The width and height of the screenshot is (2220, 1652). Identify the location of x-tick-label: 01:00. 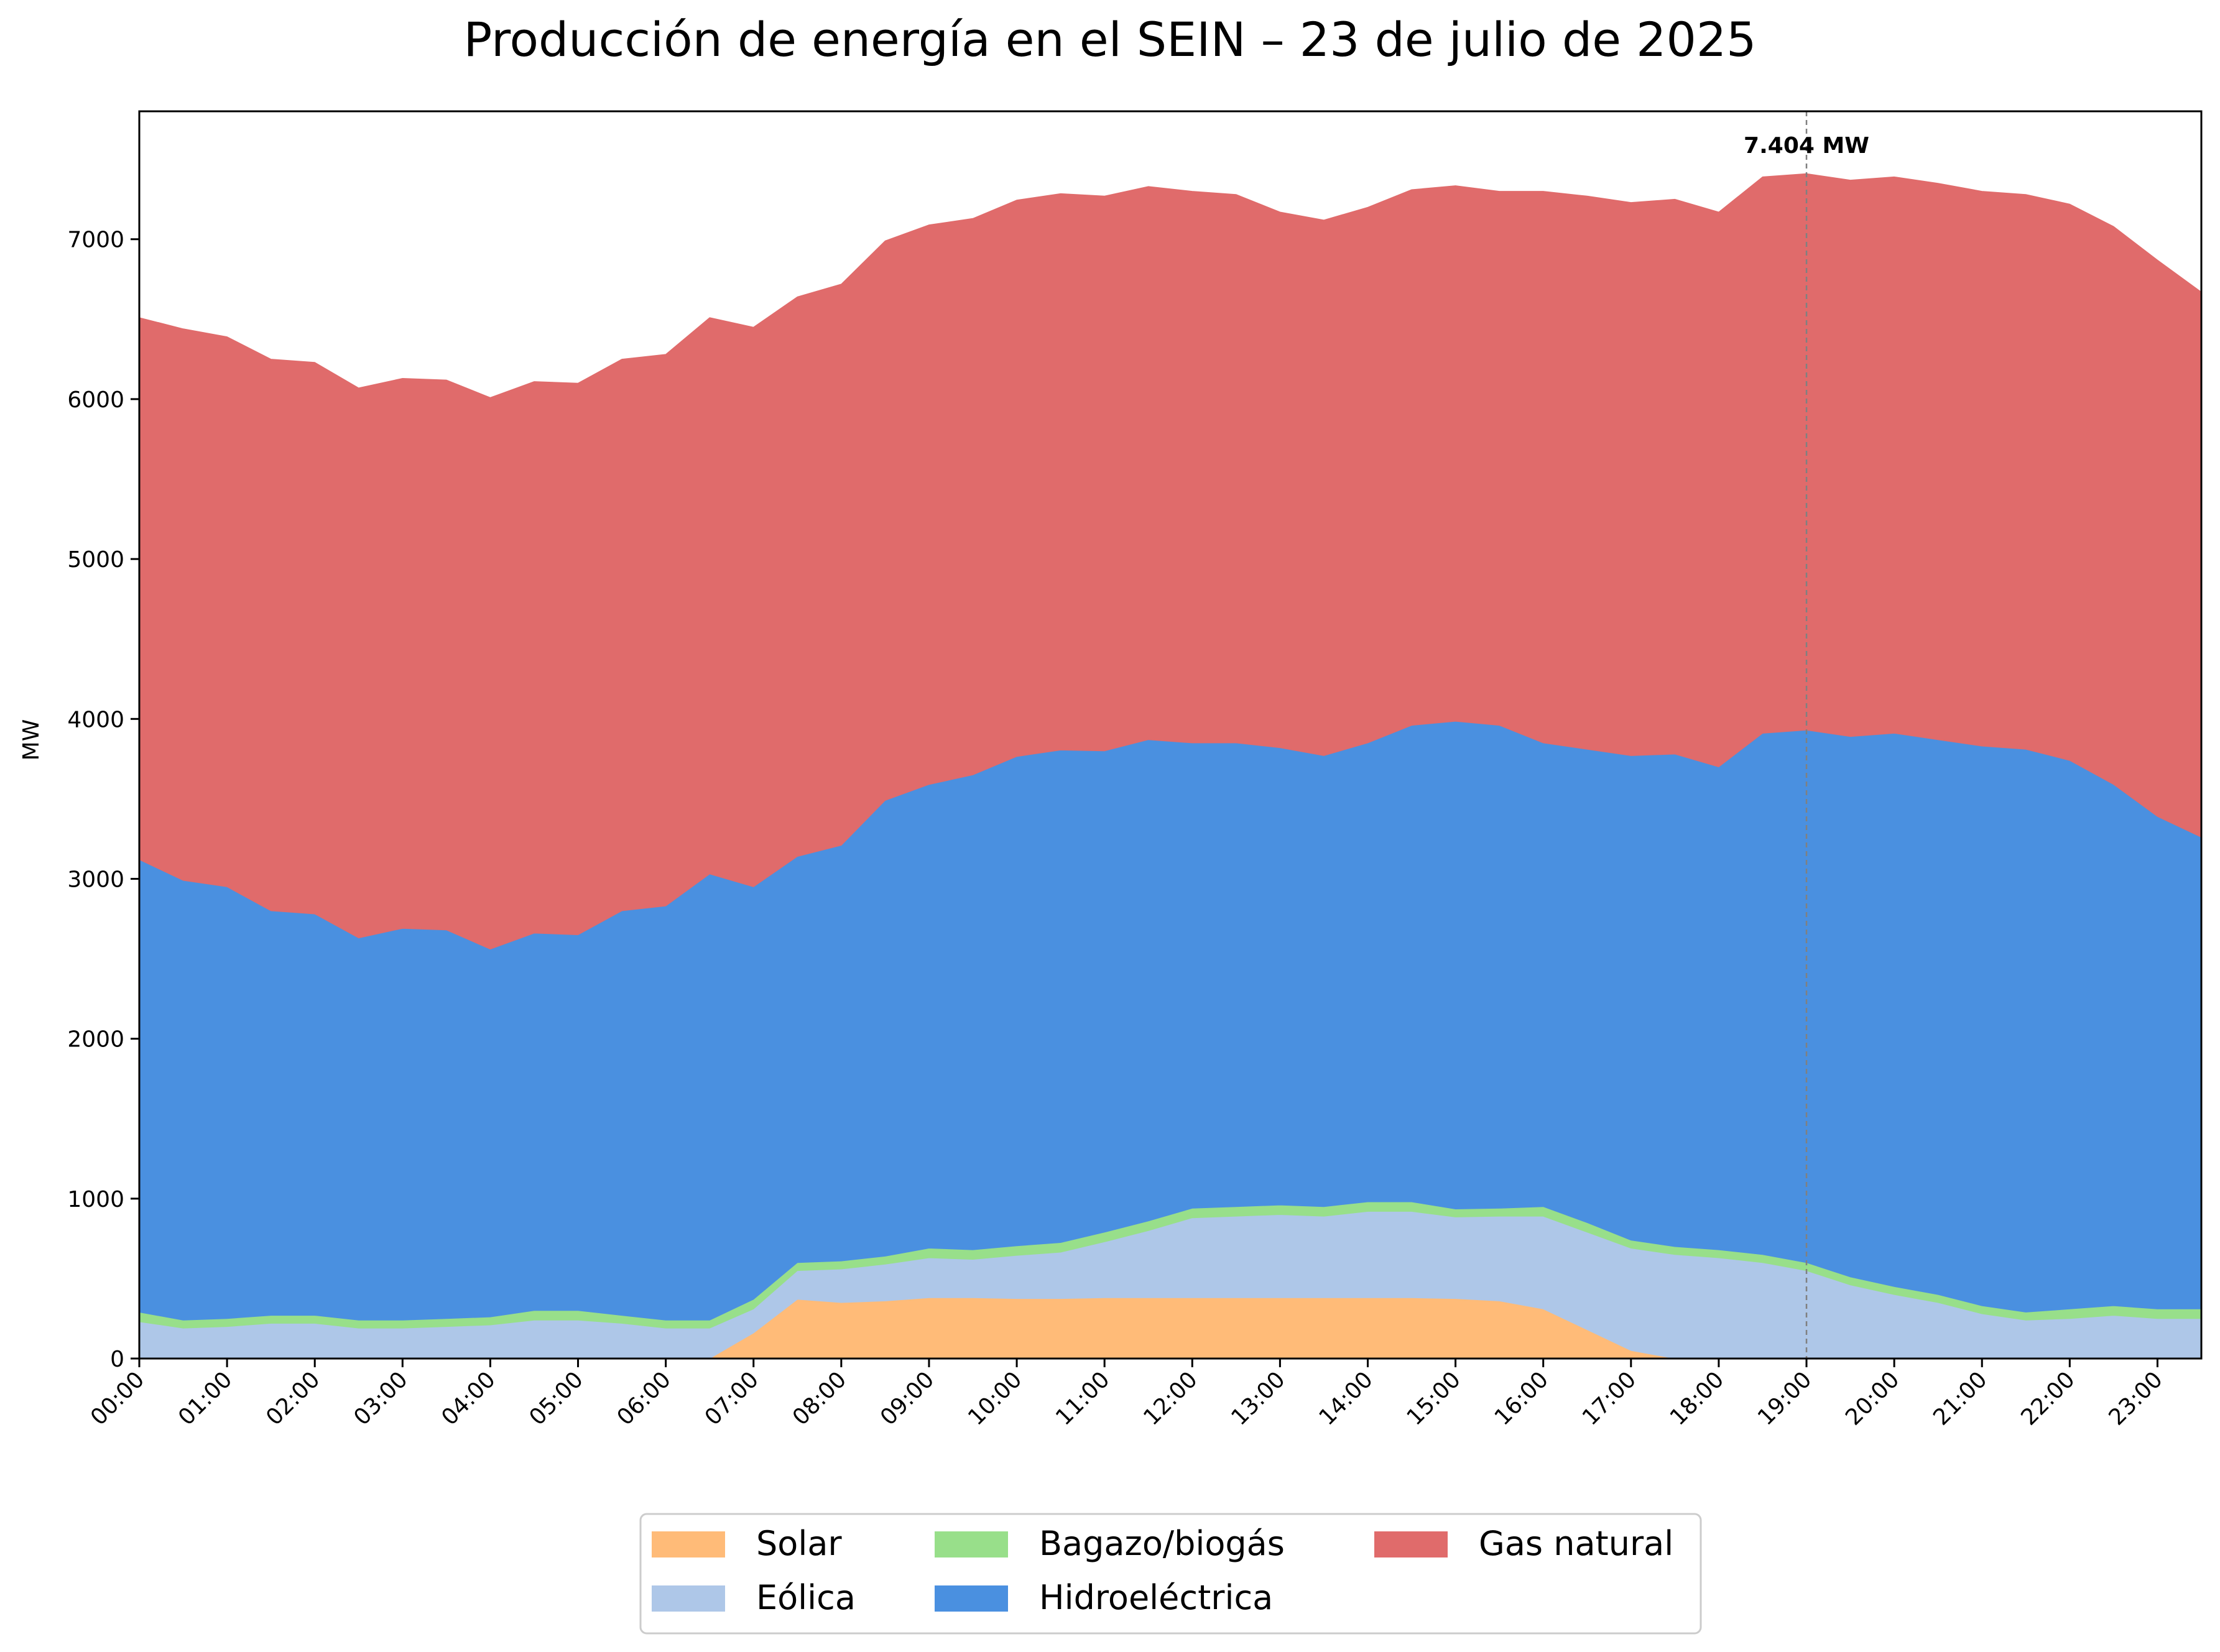
(205, 1398).